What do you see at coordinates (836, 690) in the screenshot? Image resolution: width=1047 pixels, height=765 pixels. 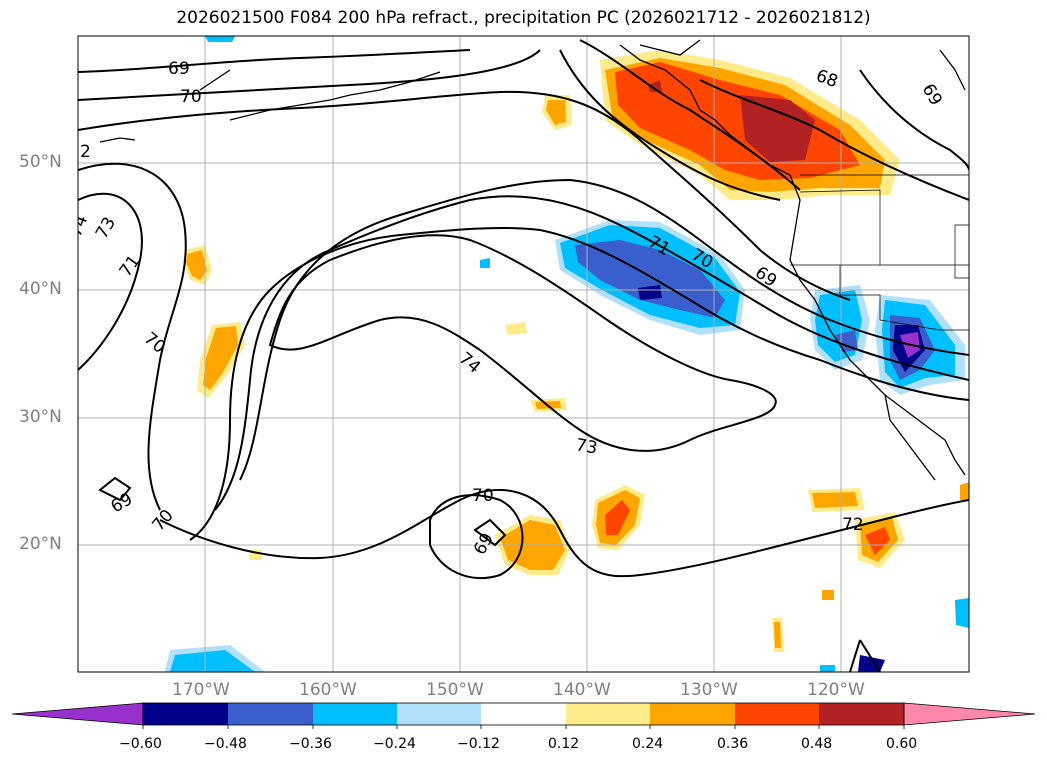 I see `lon-label: 120°W` at bounding box center [836, 690].